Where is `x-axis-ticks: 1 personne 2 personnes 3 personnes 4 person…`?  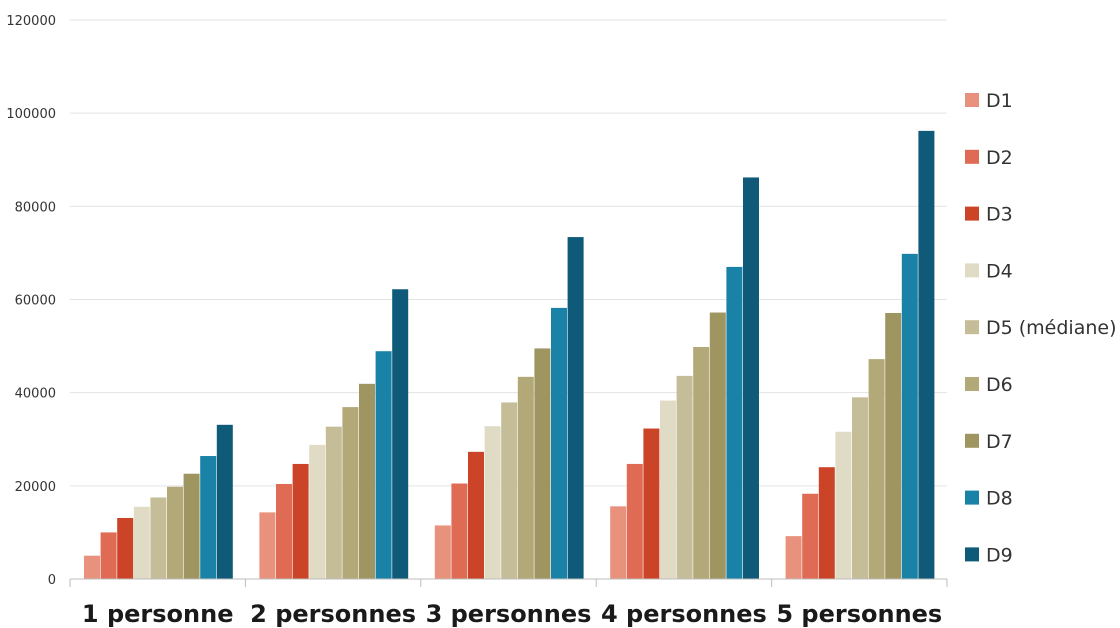 x-axis-ticks: 1 personne 2 personnes 3 personnes 4 person… is located at coordinates (512, 614).